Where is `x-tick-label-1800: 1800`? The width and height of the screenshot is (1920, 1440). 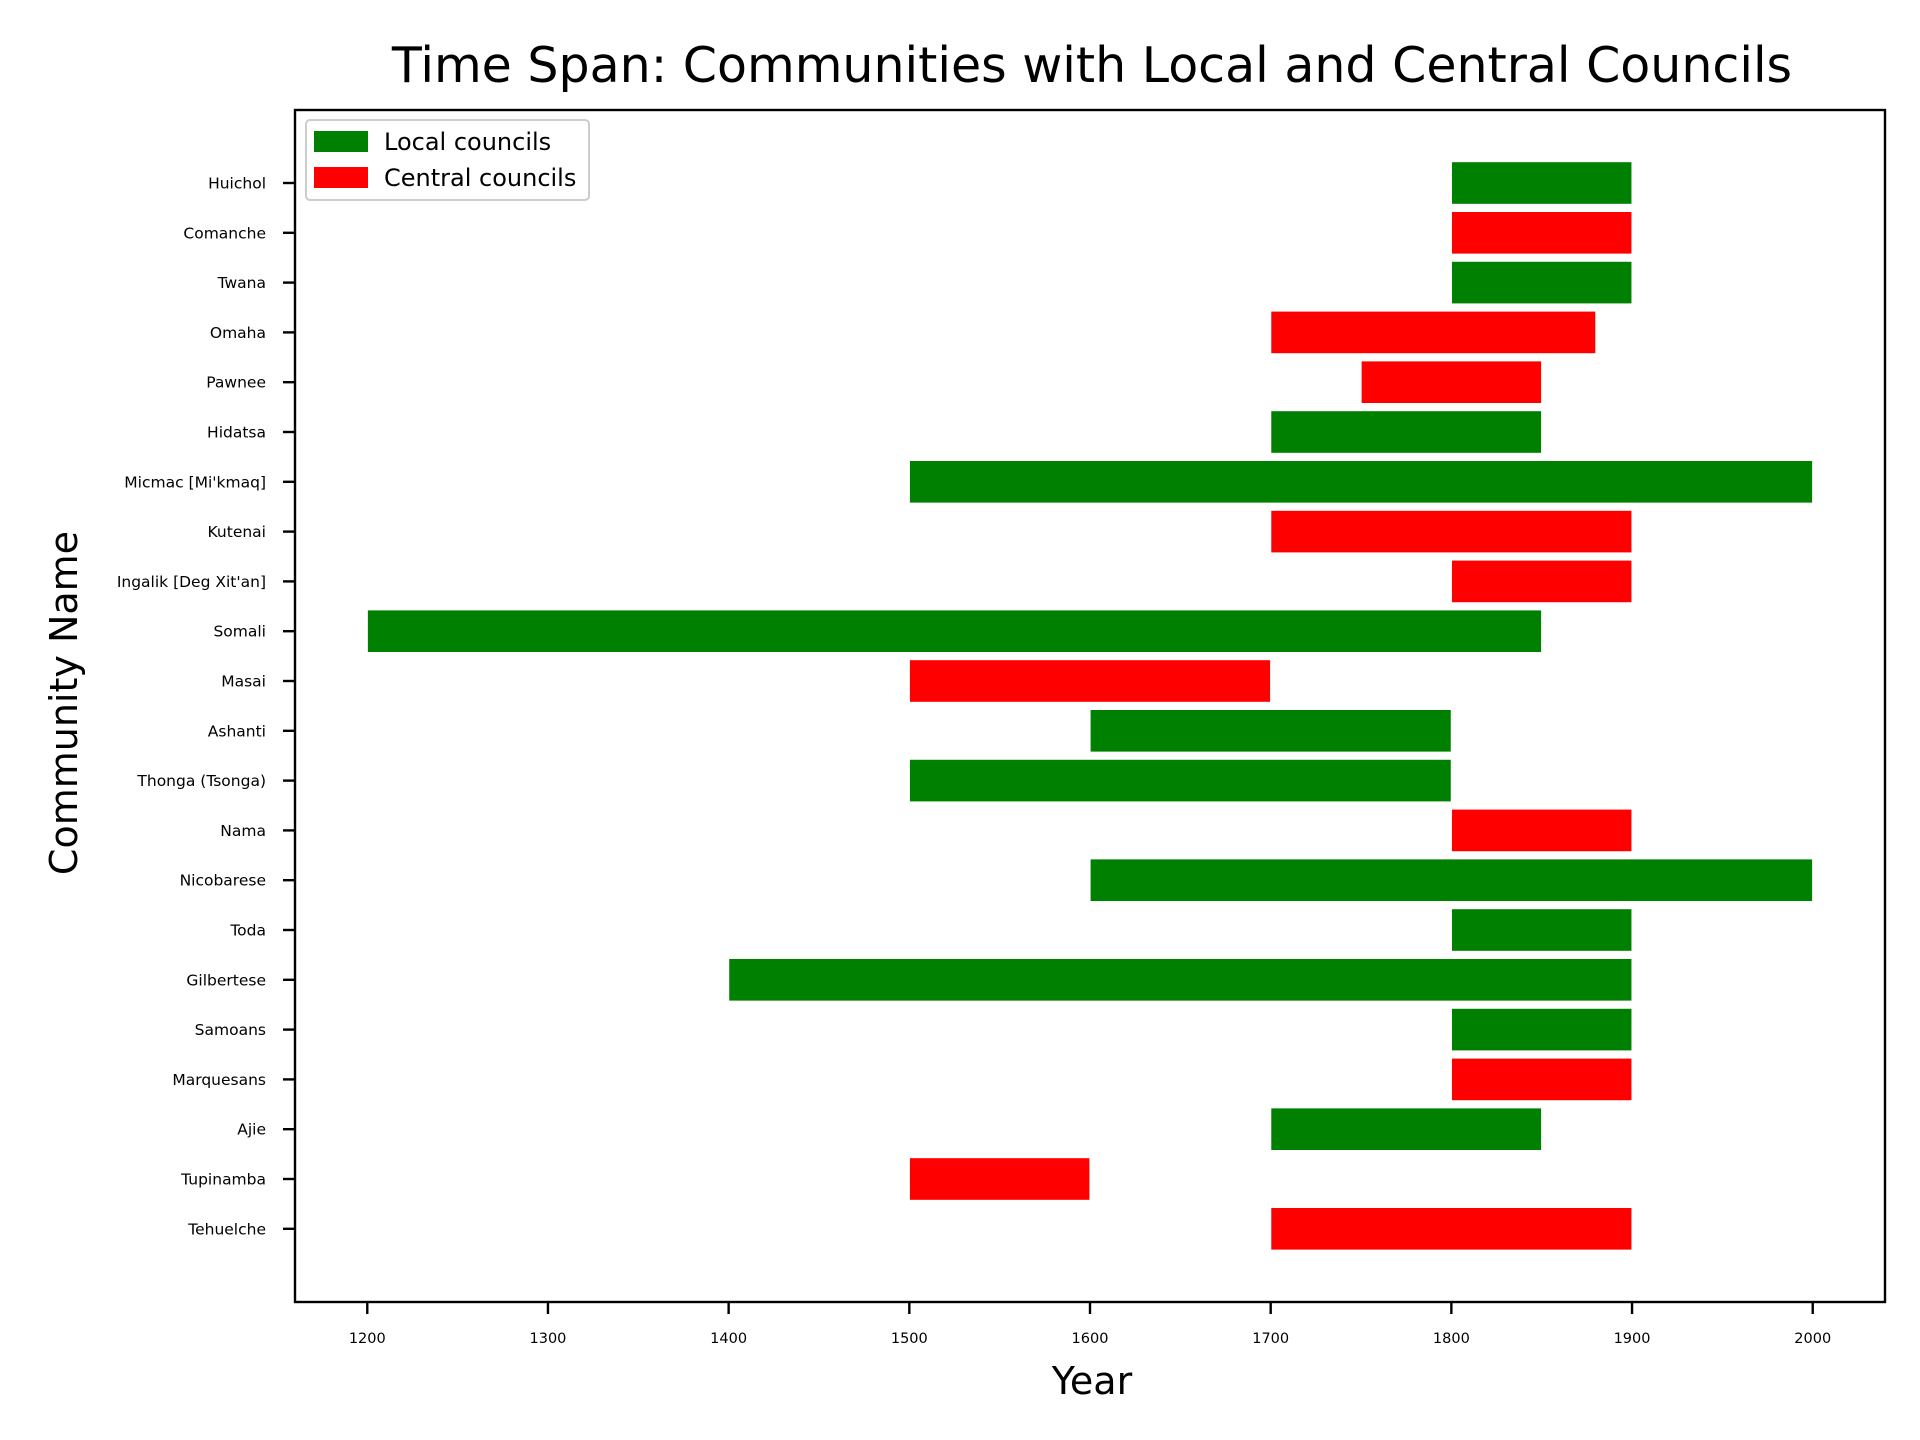 x-tick-label-1800: 1800 is located at coordinates (1451, 1339).